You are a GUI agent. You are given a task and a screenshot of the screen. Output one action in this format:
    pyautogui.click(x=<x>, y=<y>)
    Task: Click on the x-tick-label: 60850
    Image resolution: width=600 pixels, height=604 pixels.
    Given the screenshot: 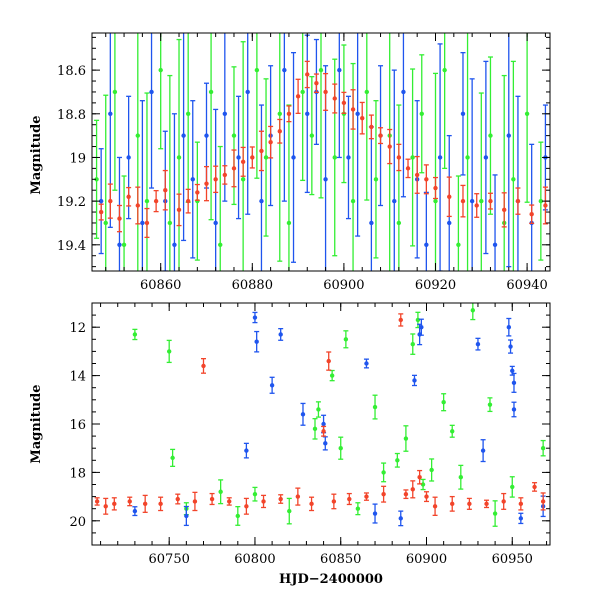 What is the action you would take?
    pyautogui.click(x=340, y=559)
    